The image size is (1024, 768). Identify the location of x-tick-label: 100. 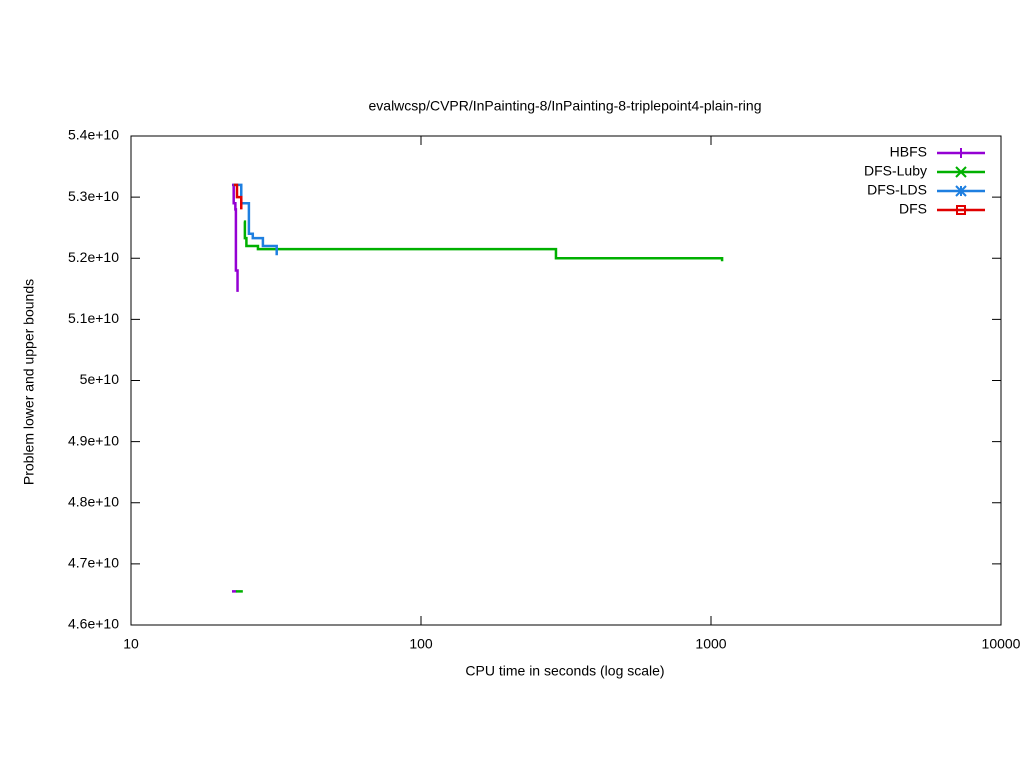
(421, 644).